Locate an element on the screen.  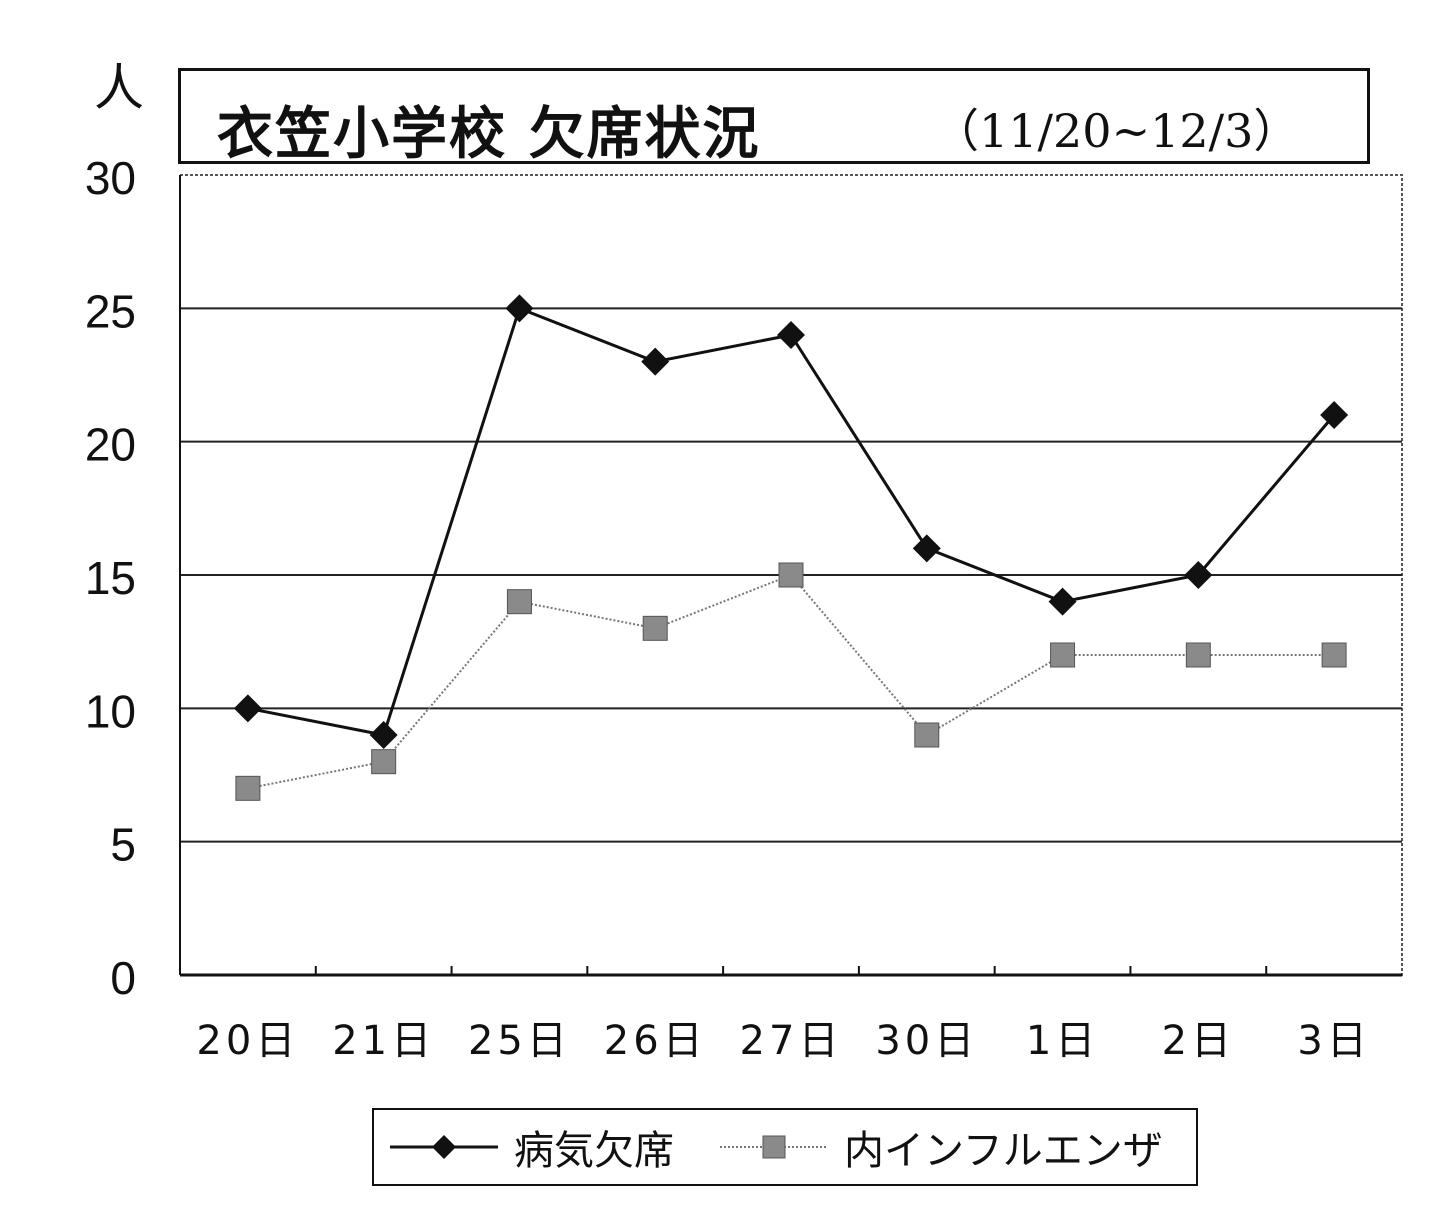
x-tick-label: 2日 is located at coordinates (1198, 1041).